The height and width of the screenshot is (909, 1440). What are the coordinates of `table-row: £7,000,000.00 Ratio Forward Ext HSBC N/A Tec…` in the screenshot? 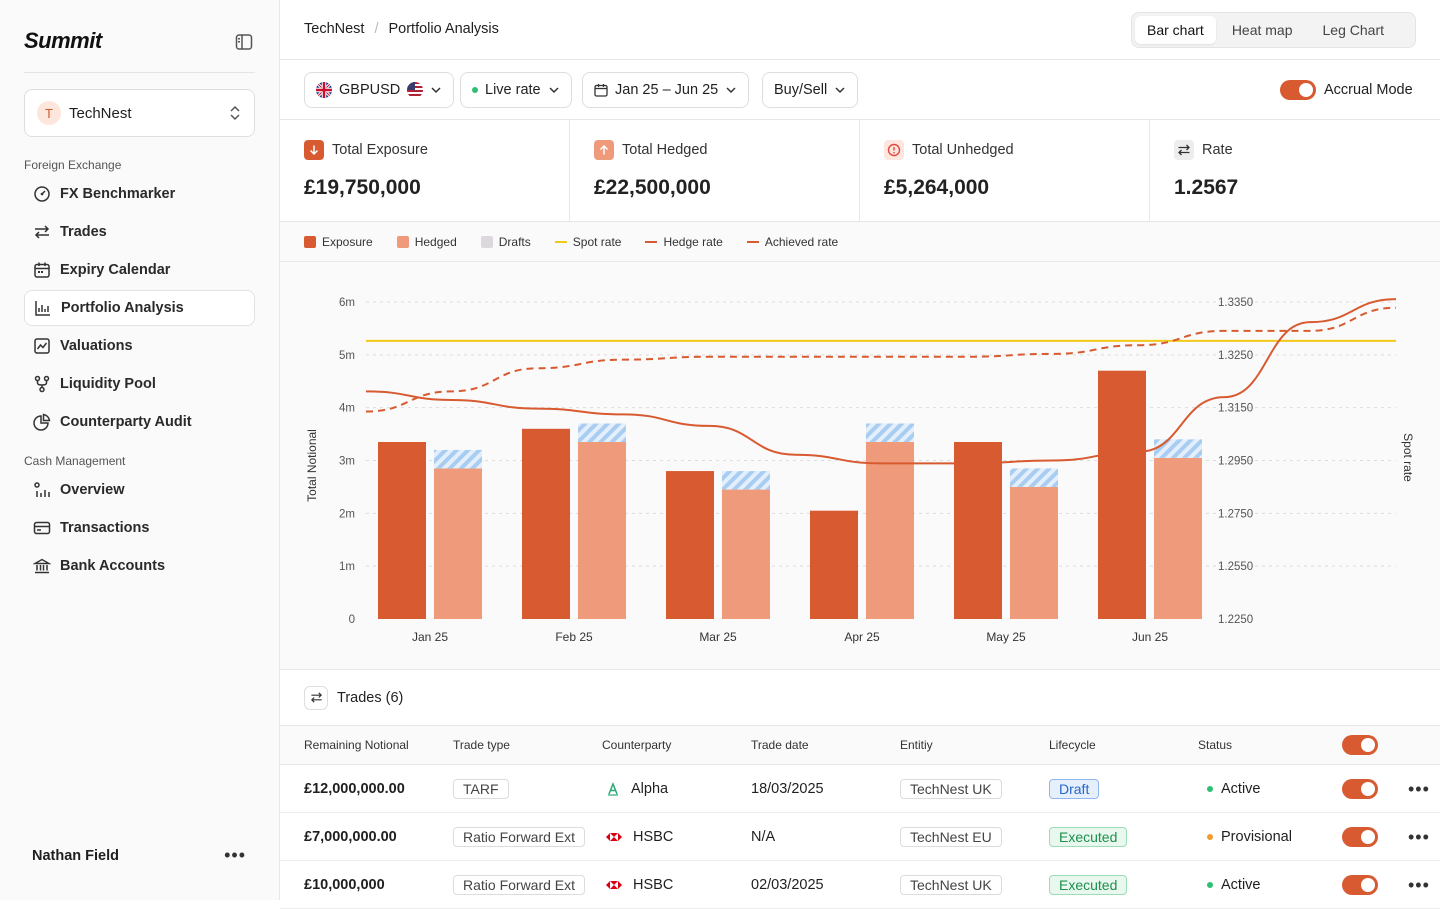 It's located at (860, 837).